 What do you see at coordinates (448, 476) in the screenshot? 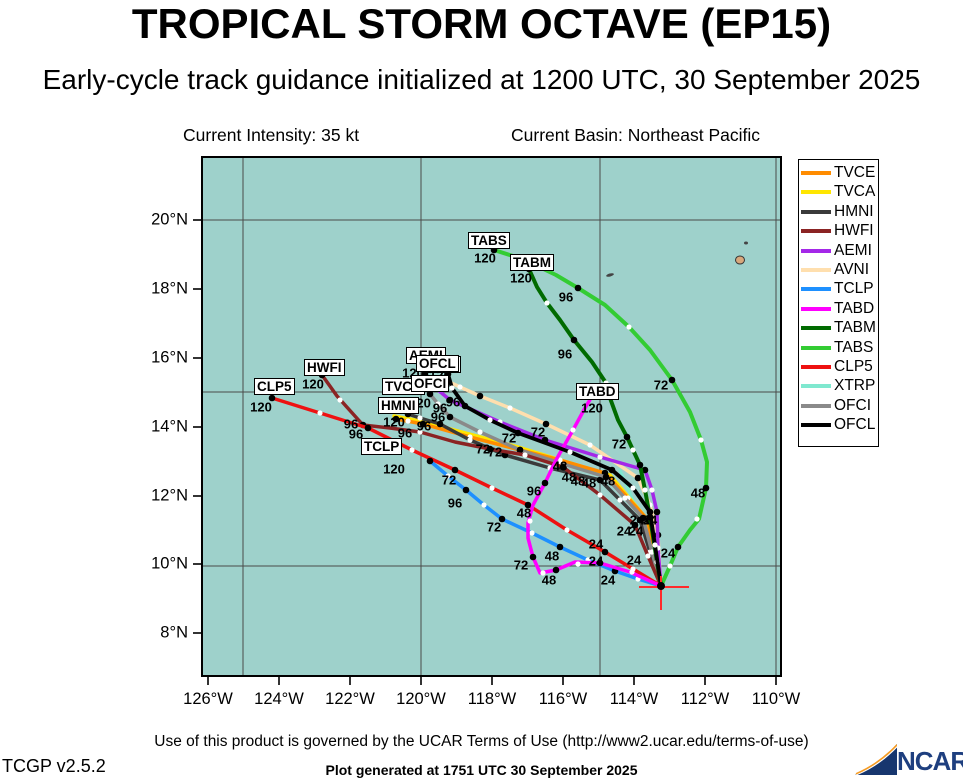
I see `track-point-12h-TCLP` at bounding box center [448, 476].